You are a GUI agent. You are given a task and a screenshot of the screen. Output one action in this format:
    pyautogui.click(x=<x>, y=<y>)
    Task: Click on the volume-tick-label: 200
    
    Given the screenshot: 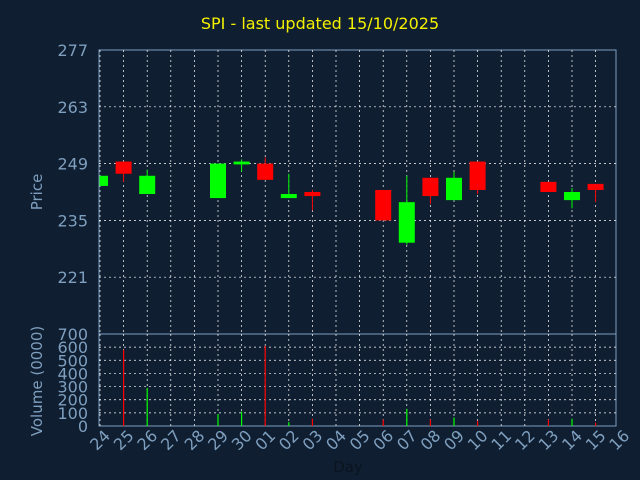 What is the action you would take?
    pyautogui.click(x=72, y=400)
    